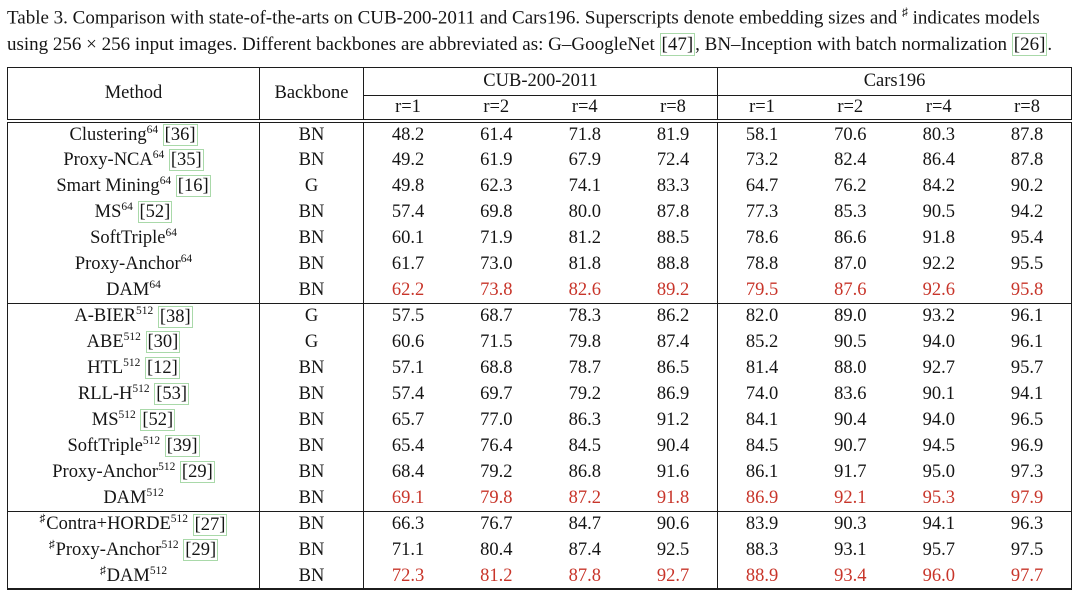 The height and width of the screenshot is (598, 1080). I want to click on col-header-recall: r=4, so click(584, 109).